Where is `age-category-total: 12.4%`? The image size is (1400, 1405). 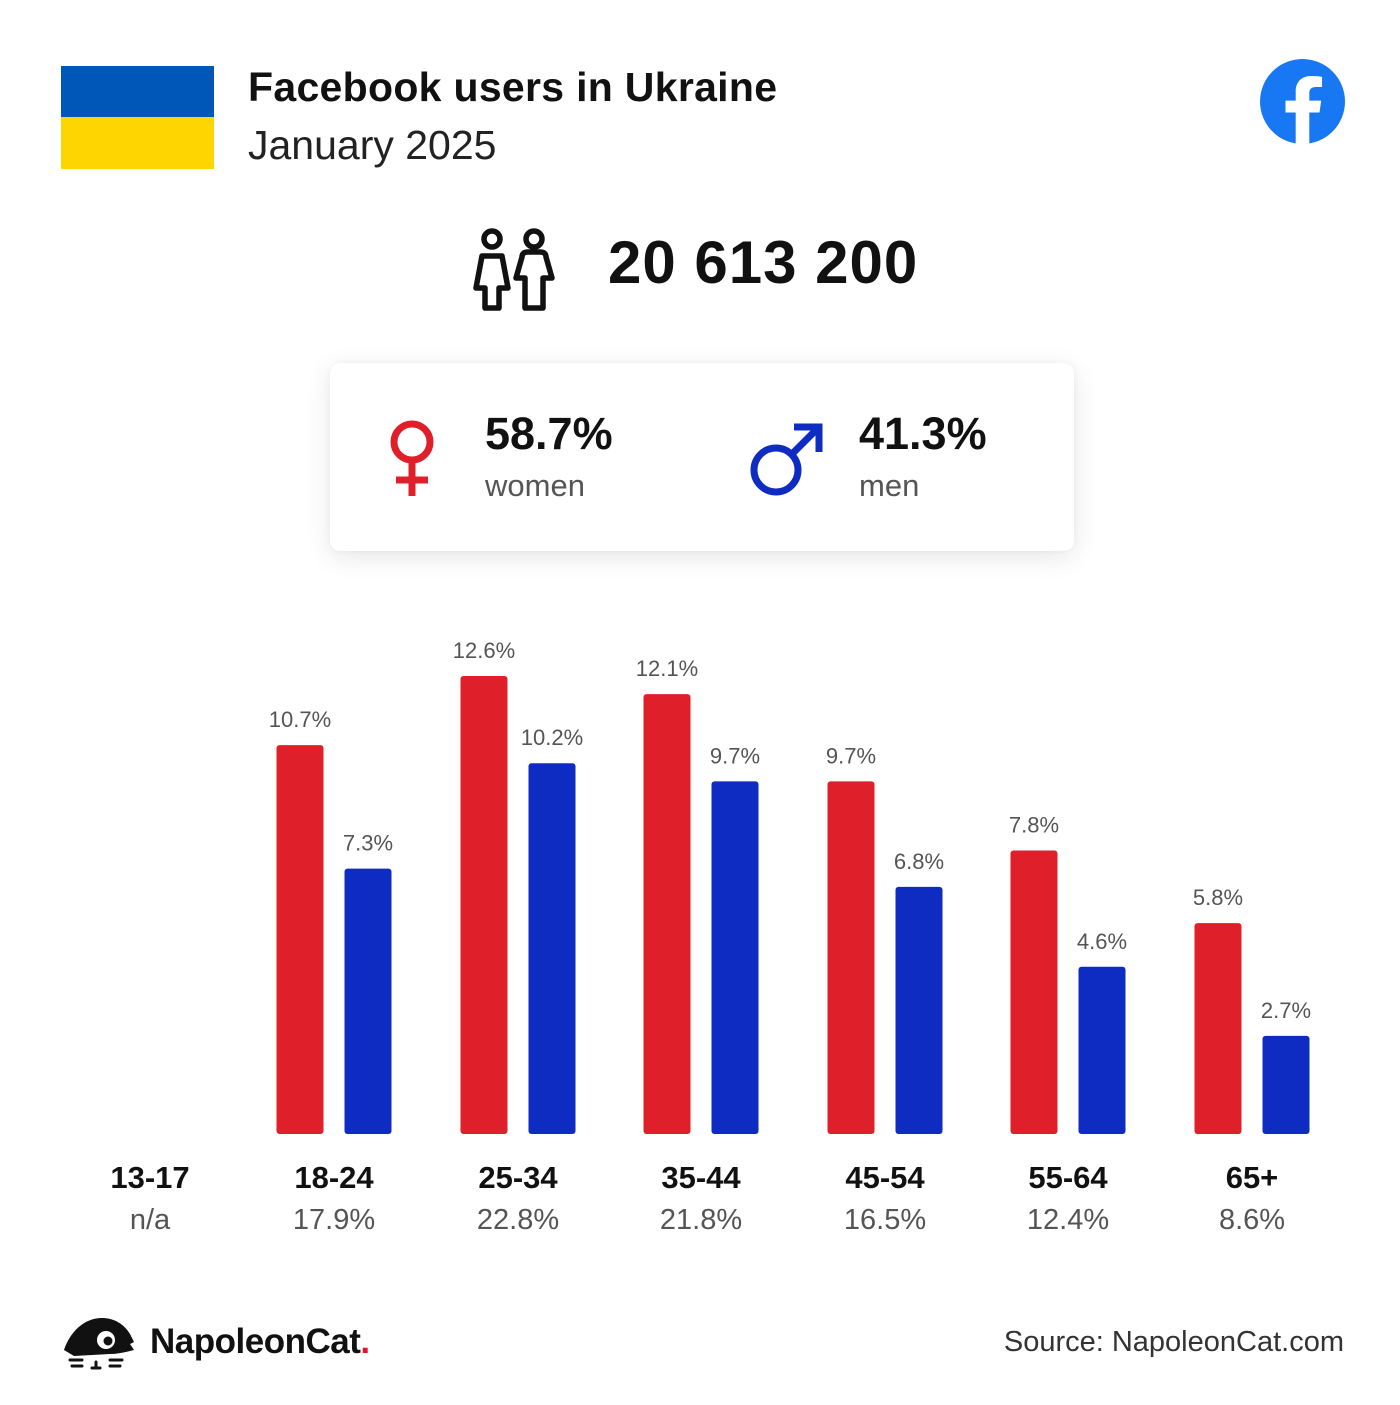
age-category-total: 12.4% is located at coordinates (1068, 1220).